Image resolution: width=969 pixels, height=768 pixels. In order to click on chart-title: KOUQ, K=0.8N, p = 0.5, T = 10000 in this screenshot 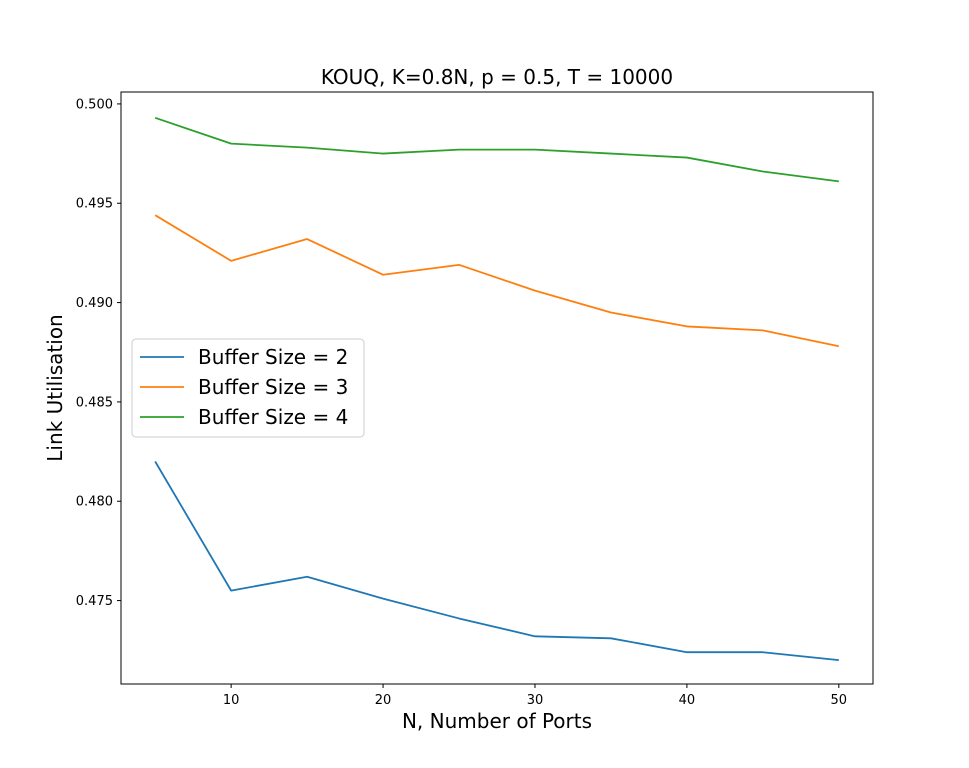, I will do `click(497, 77)`.